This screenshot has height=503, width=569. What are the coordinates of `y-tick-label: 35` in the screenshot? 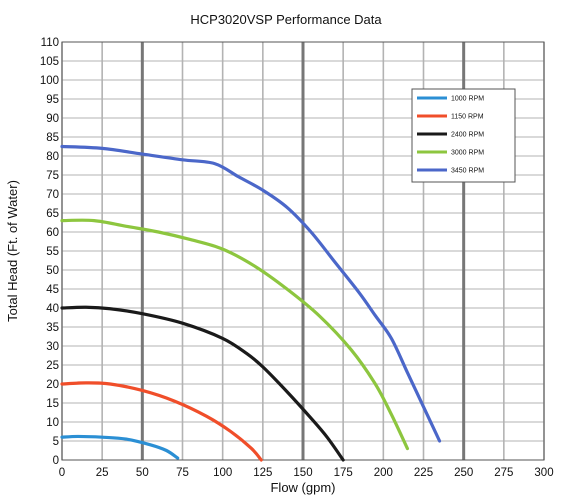 It's located at (52, 328).